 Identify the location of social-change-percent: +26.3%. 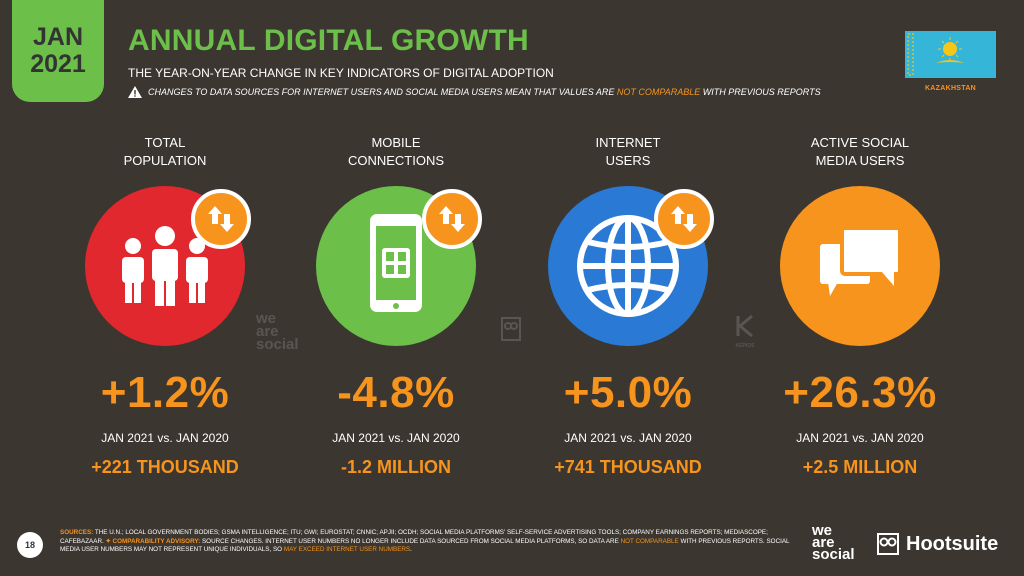
(860, 392).